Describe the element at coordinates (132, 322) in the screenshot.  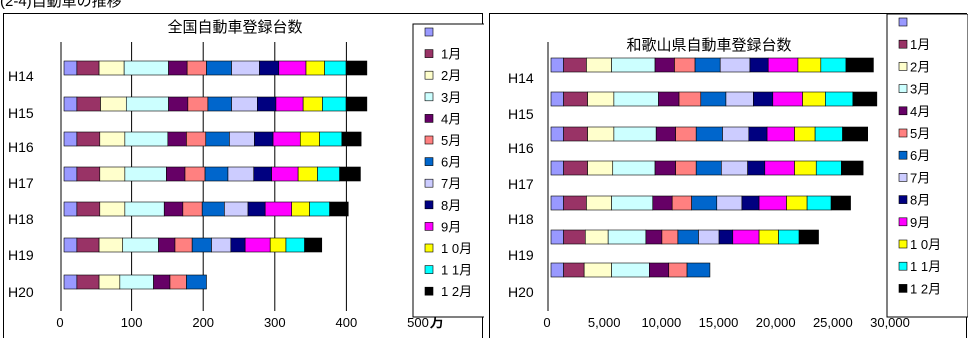
I see `x-tick-label: 100` at that location.